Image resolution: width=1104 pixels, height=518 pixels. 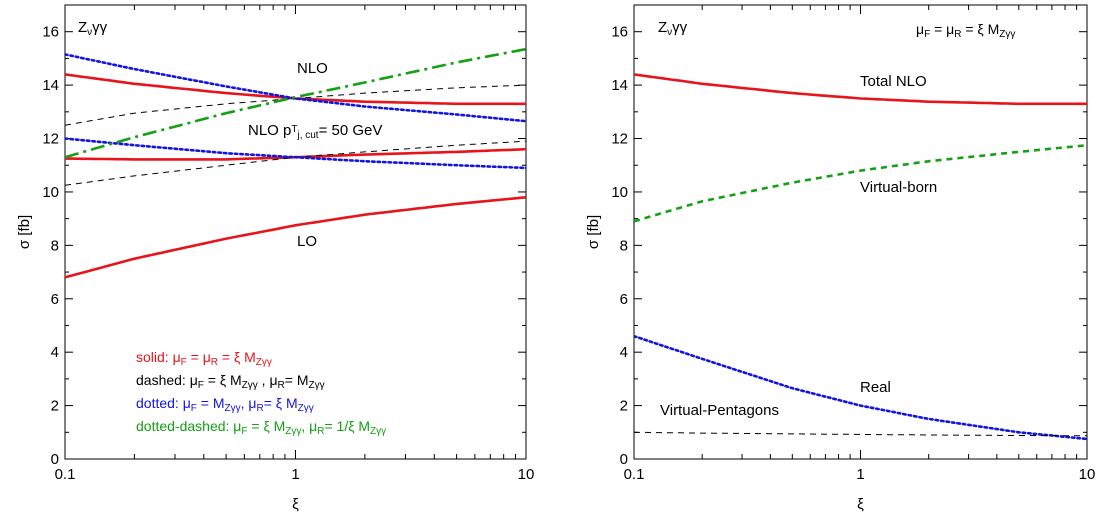 What do you see at coordinates (927, 34) in the screenshot?
I see `scale-choice-label-part: F` at bounding box center [927, 34].